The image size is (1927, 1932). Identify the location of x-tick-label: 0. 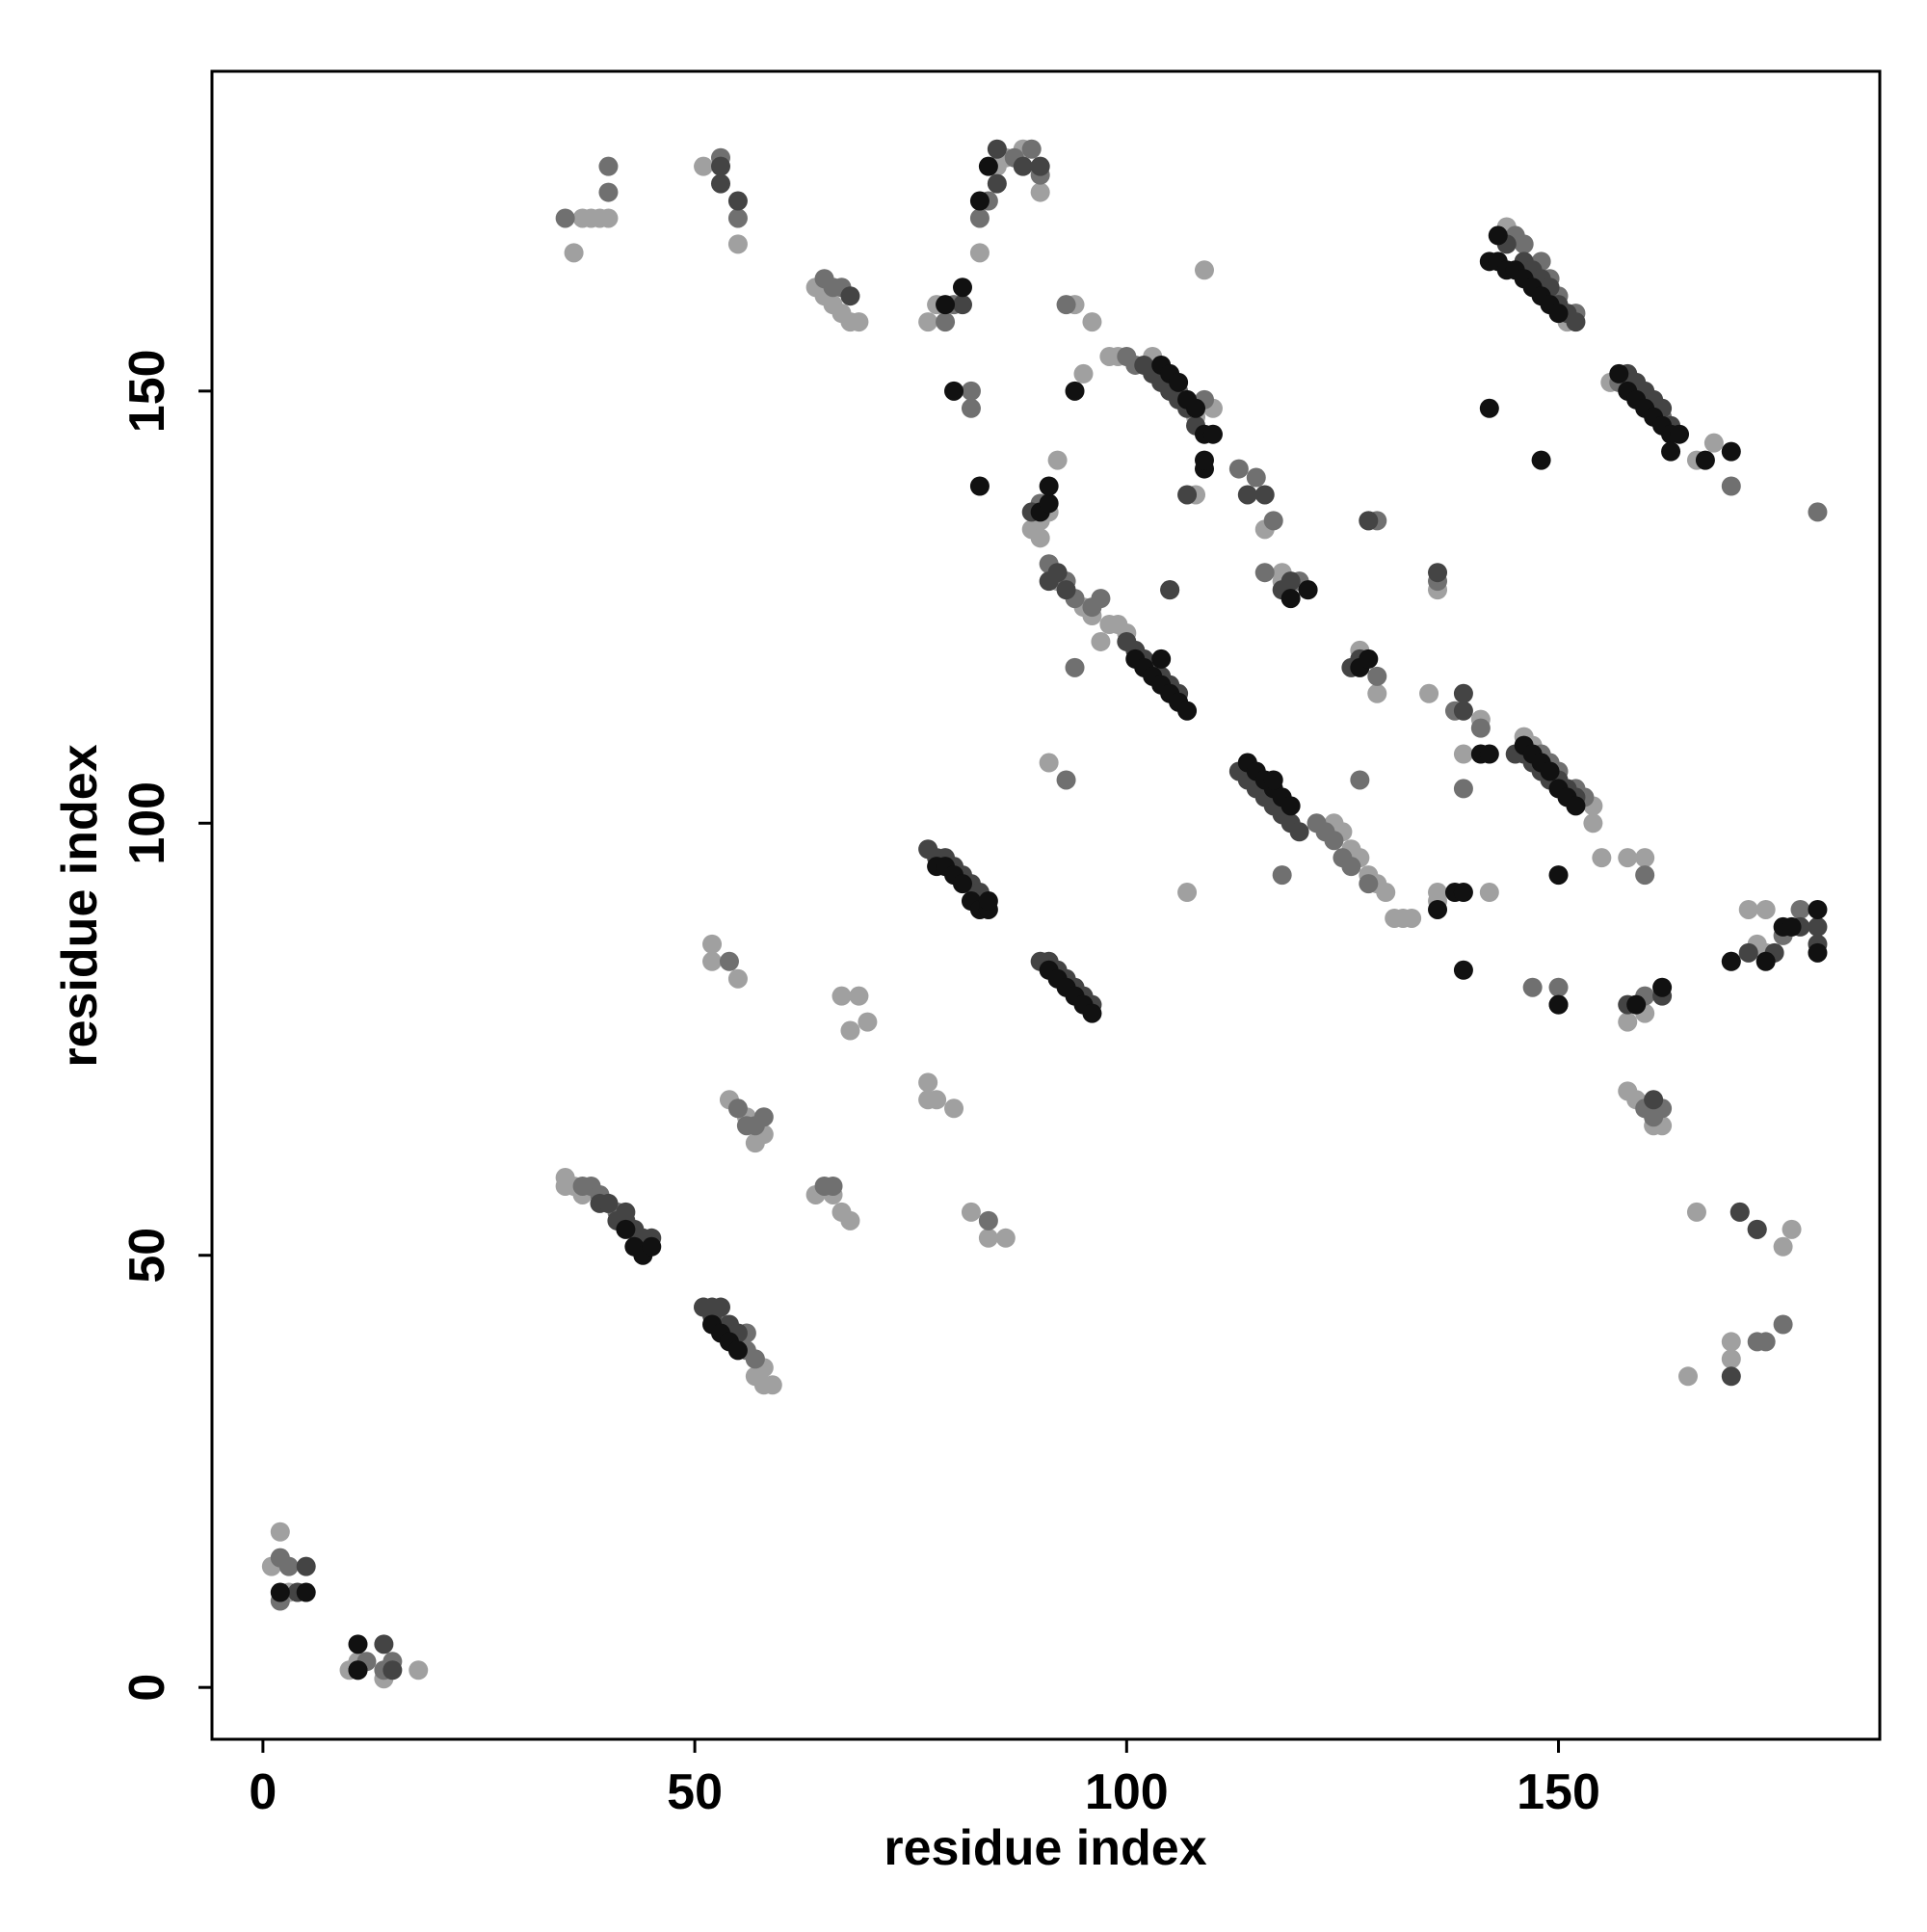
(263, 1792).